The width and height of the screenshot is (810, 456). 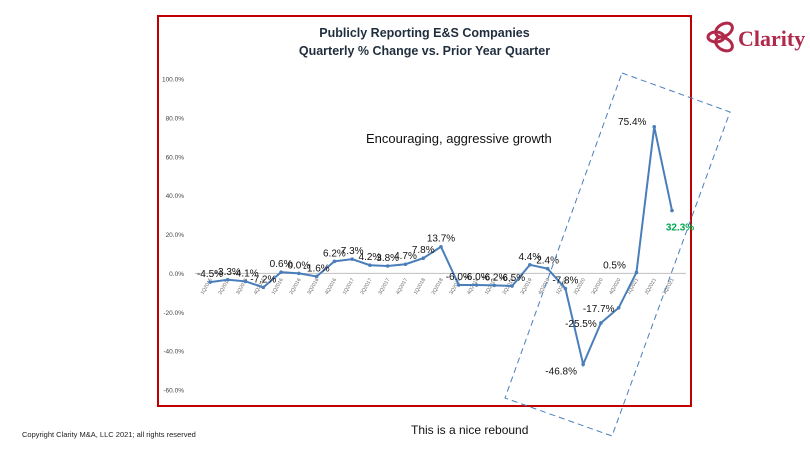 What do you see at coordinates (331, 286) in the screenshot?
I see `x-tick-label: 4Q2016` at bounding box center [331, 286].